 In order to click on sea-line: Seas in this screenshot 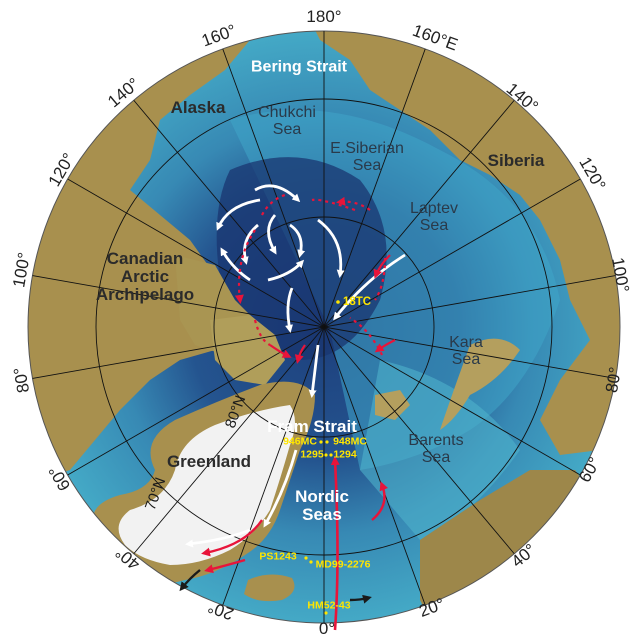, I will do `click(322, 514)`.